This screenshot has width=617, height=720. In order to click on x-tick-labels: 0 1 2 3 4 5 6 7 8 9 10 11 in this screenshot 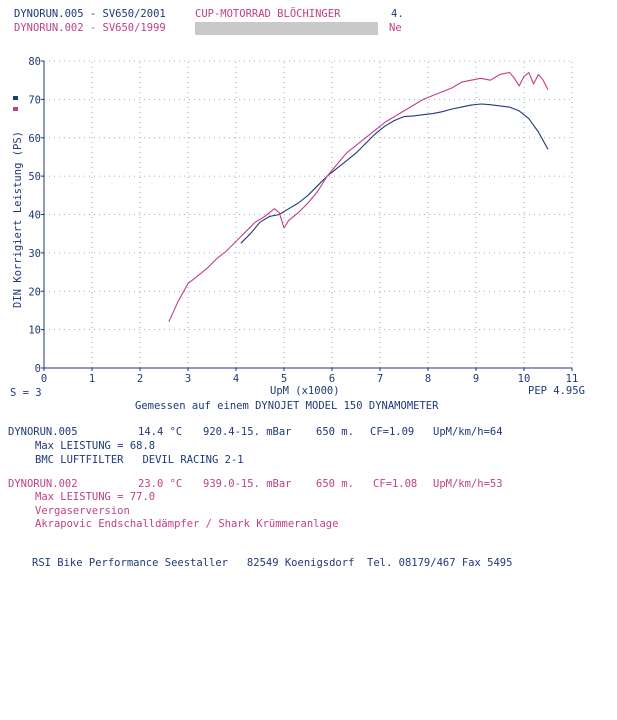, I will do `click(309, 379)`.